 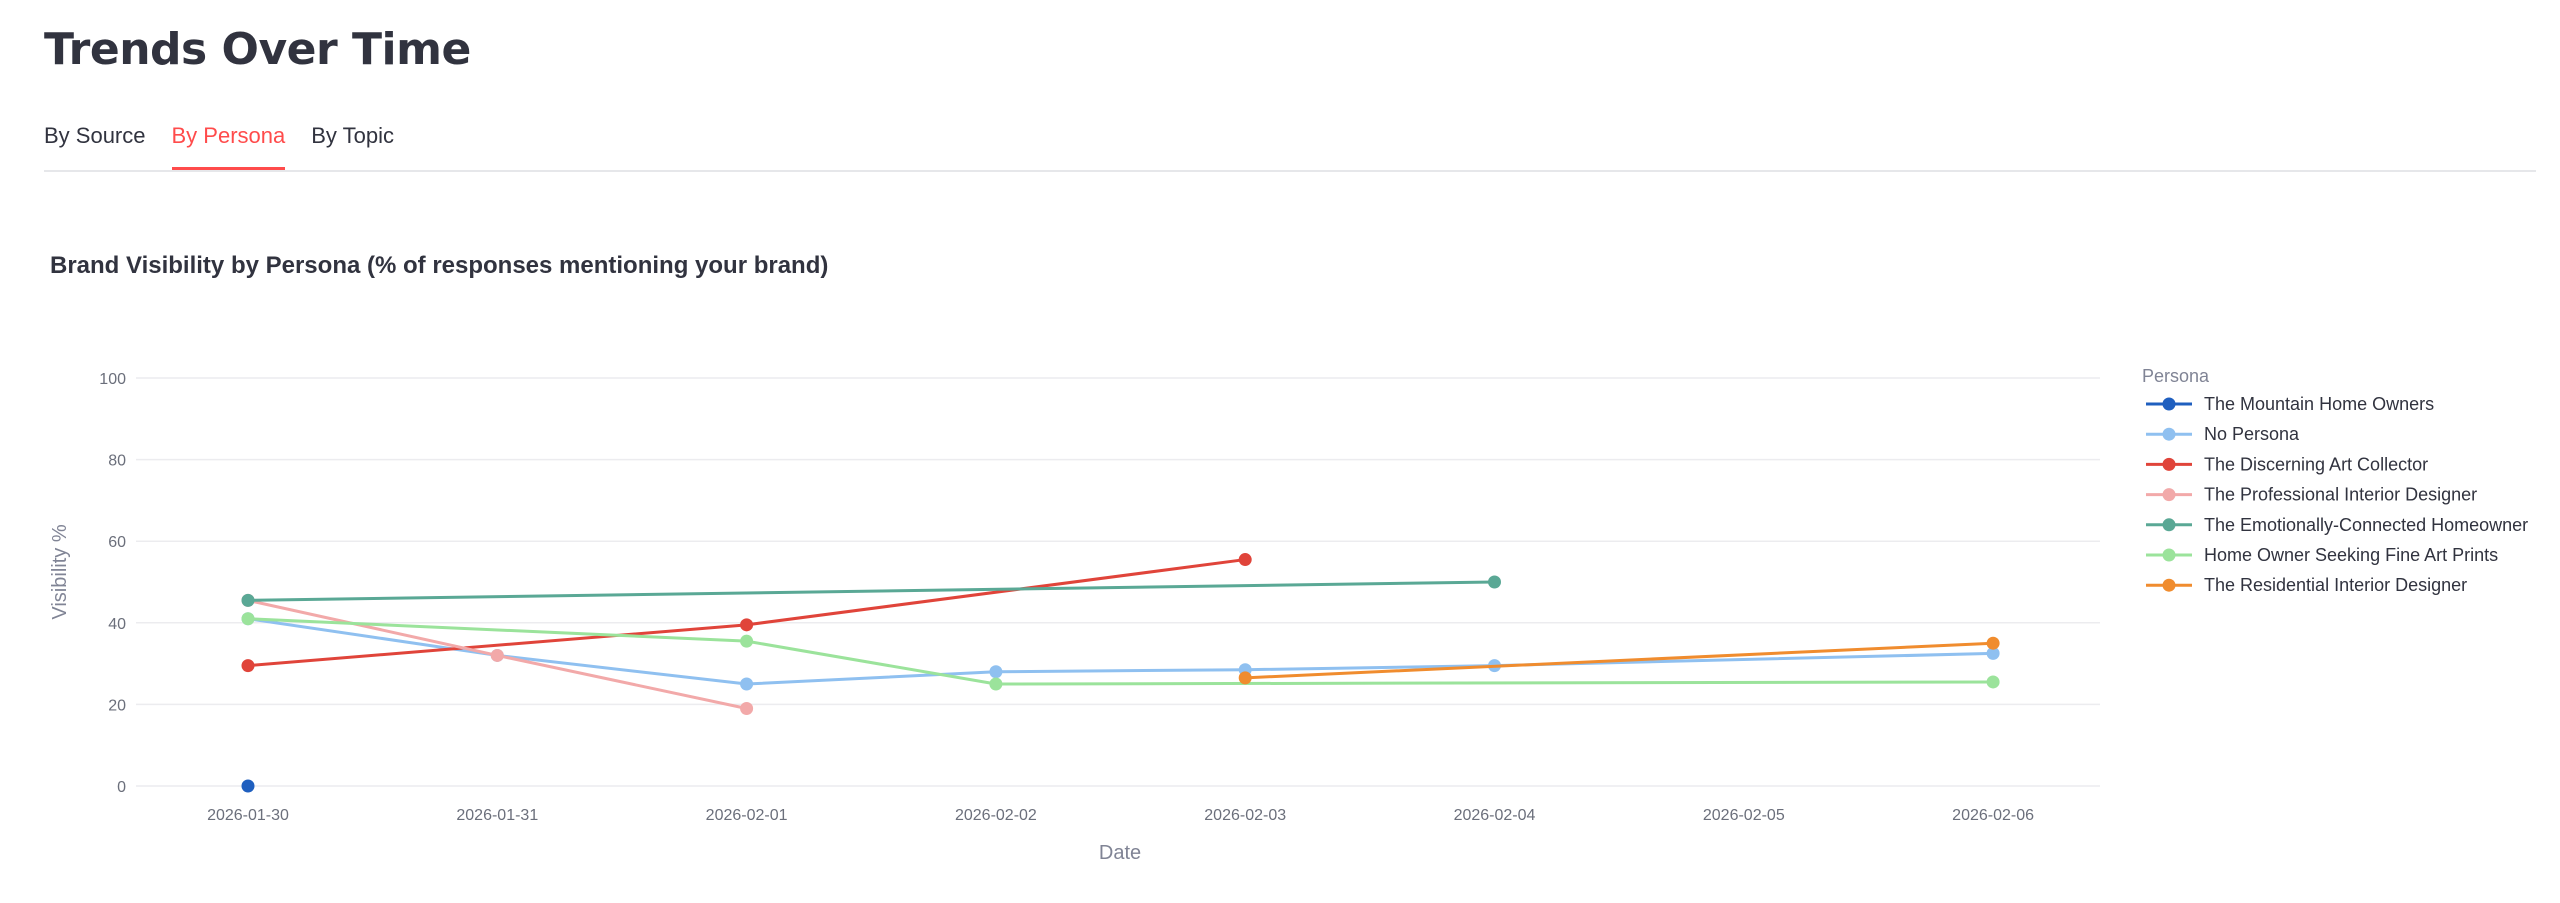 I want to click on y-tick-label: 0, so click(x=121, y=787).